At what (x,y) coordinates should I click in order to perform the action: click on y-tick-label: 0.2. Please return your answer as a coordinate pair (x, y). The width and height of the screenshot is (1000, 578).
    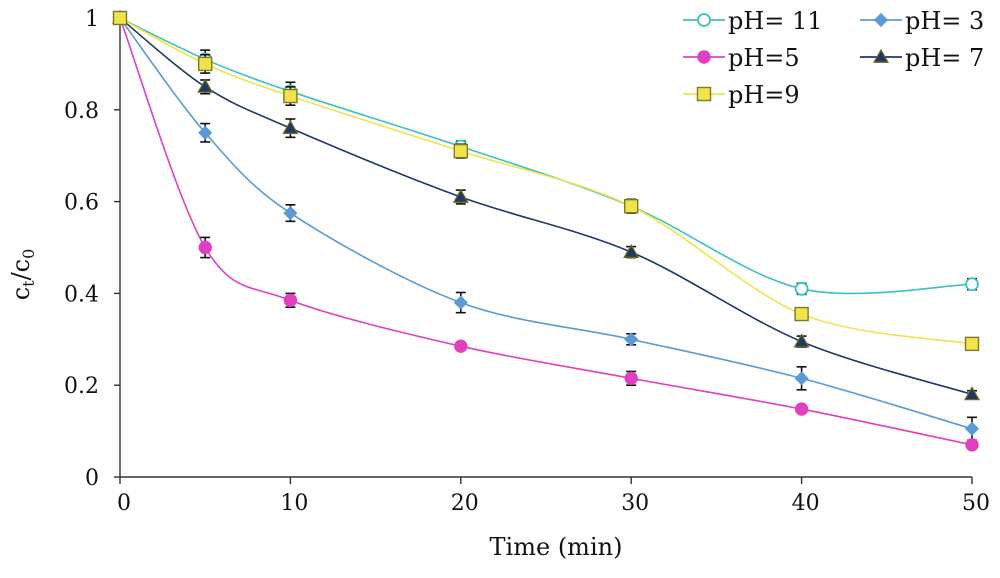
    Looking at the image, I should click on (81, 386).